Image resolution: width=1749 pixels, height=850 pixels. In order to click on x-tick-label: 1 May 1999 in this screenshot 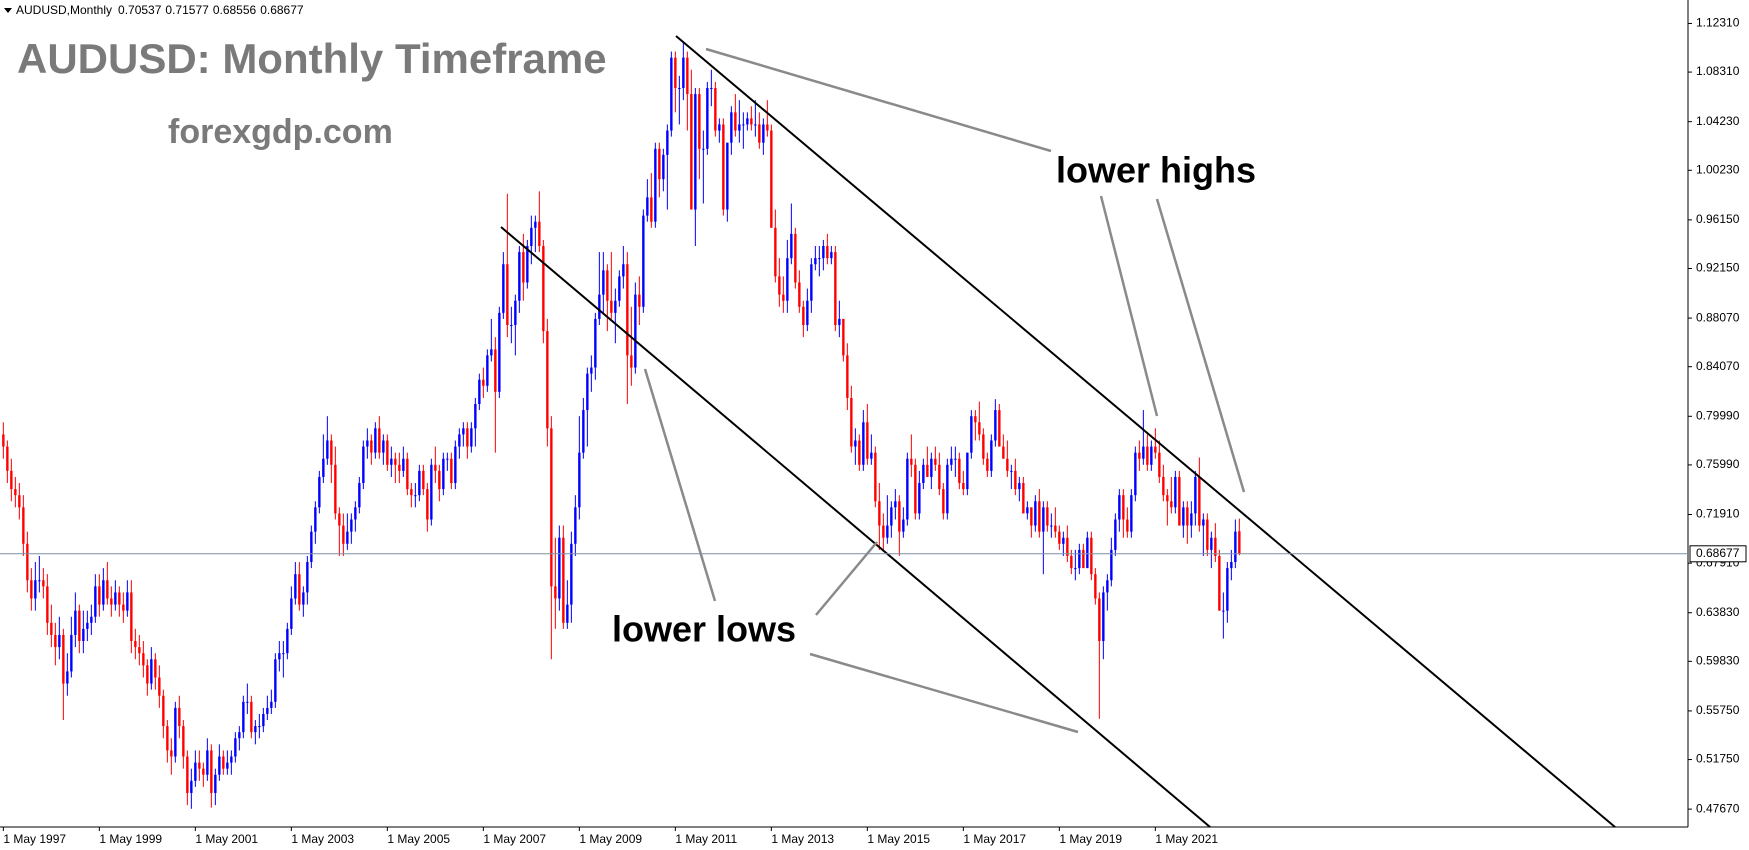, I will do `click(130, 839)`.